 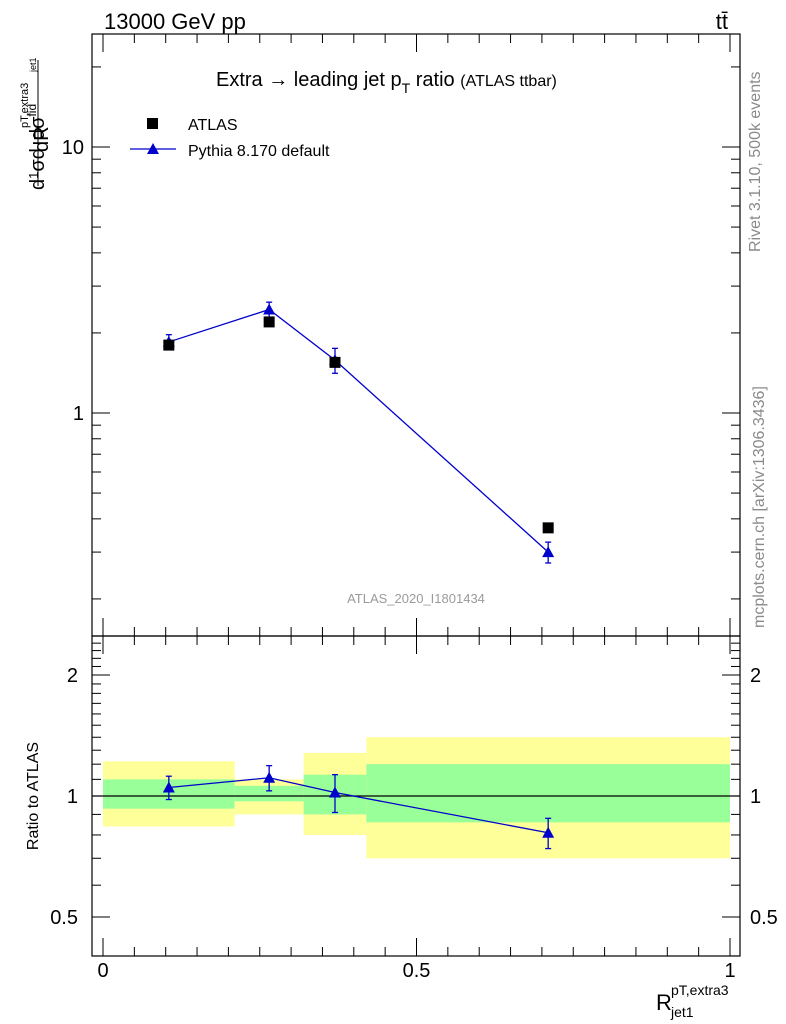 What do you see at coordinates (33, 796) in the screenshot?
I see `ratio-y-axis-label: Ratio to ATLAS` at bounding box center [33, 796].